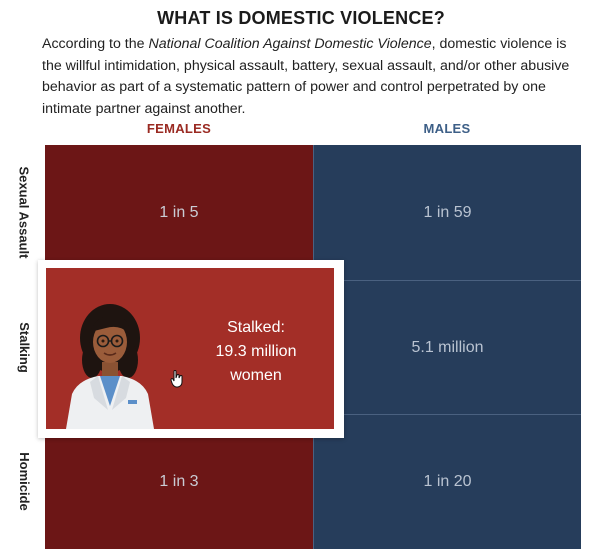 The width and height of the screenshot is (602, 559). What do you see at coordinates (24, 347) in the screenshot?
I see `row-label-stalking: Stalking` at bounding box center [24, 347].